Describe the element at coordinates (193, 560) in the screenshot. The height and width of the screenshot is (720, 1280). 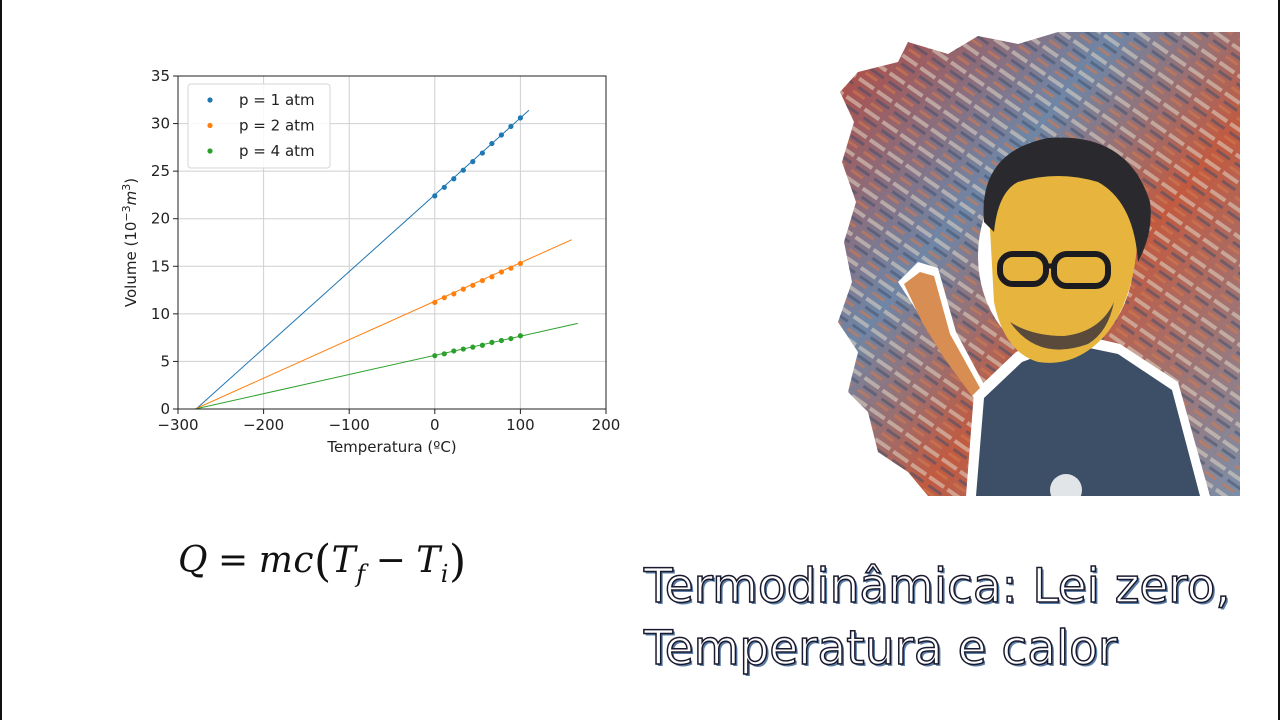
I see `formula-Q: Q` at that location.